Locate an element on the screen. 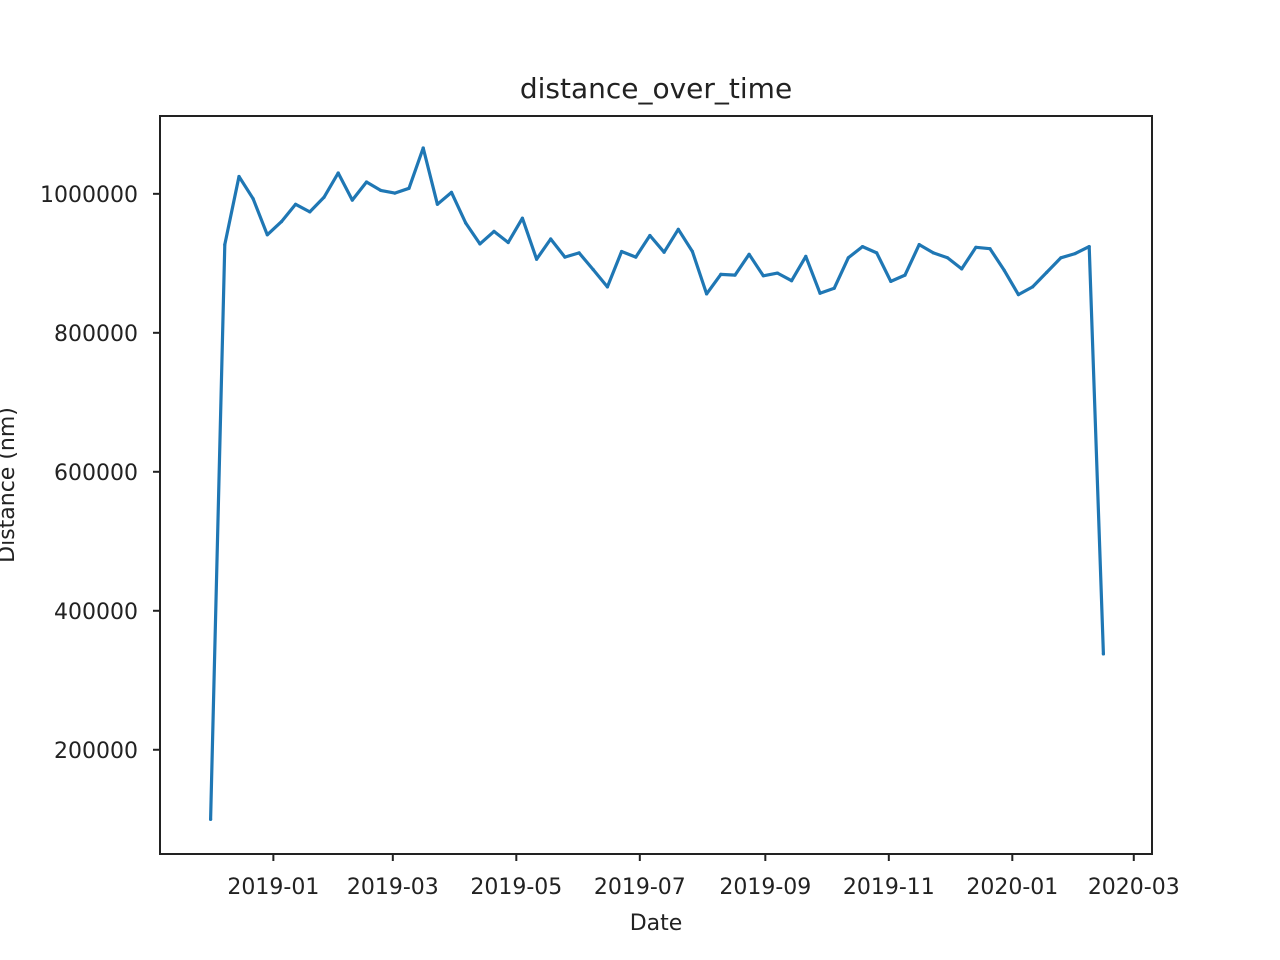  y-tick-label: 800000 is located at coordinates (96, 334).